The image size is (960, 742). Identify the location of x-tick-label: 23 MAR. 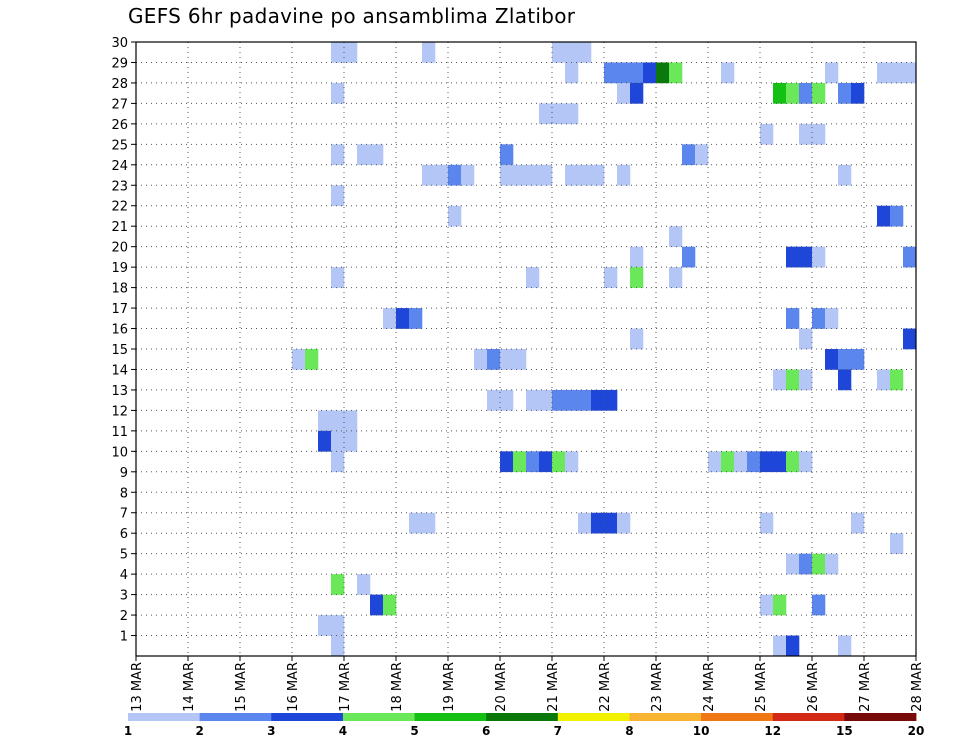
(657, 687).